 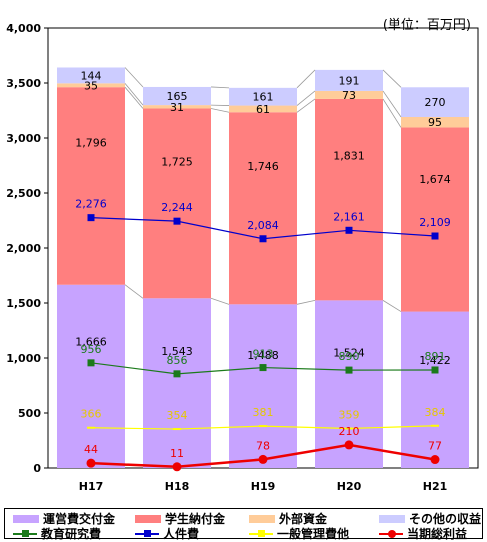 What do you see at coordinates (23, 303) in the screenshot?
I see `y-tick-label: 1,500` at bounding box center [23, 303].